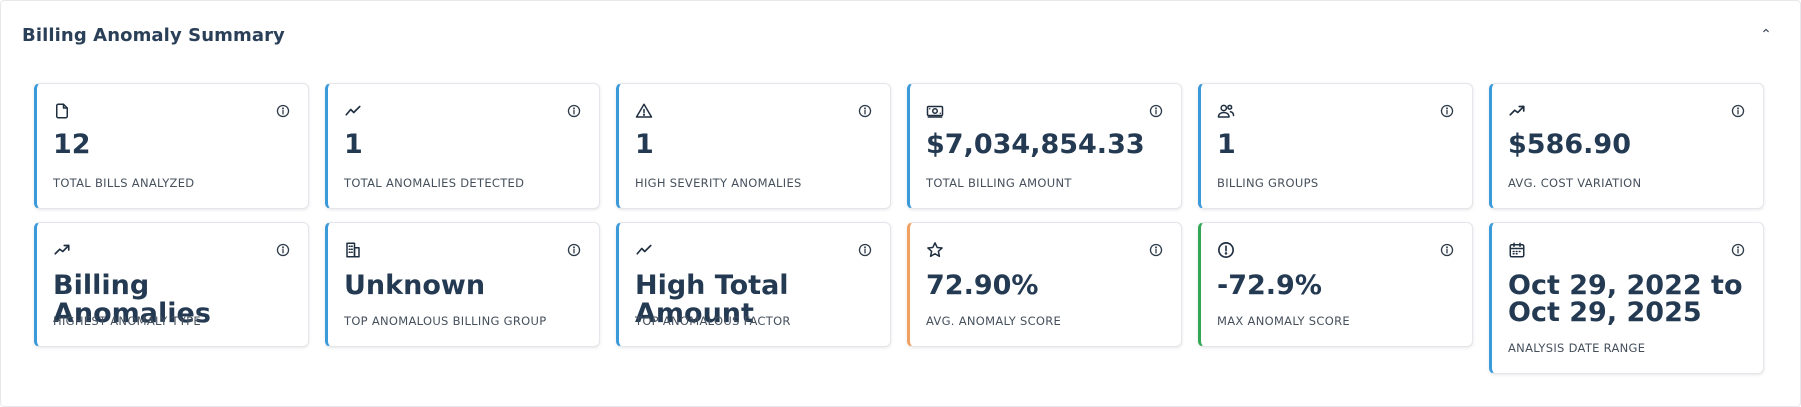  I want to click on card-total-bills: 12 TOTAL BILLS ANALYZED, so click(171, 146).